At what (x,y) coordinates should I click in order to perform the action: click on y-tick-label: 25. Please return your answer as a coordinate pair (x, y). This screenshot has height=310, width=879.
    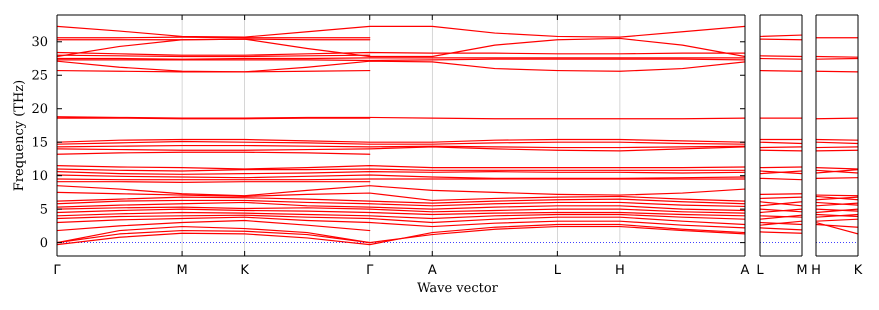
    Looking at the image, I should click on (39, 76).